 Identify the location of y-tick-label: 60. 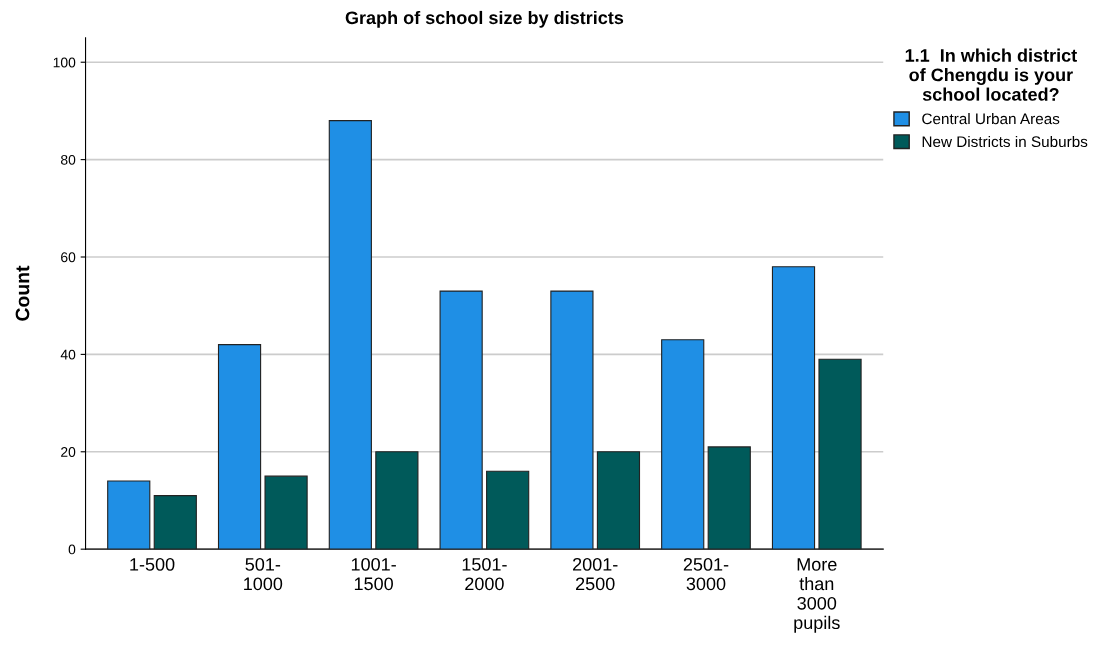
(68, 257).